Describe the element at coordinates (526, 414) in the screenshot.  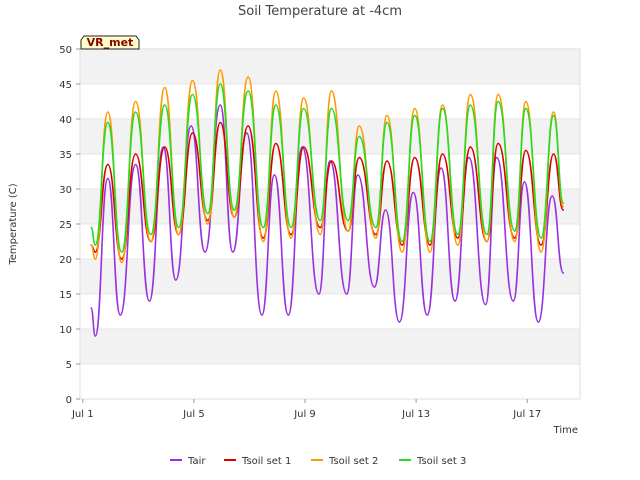
I see `x-tick-label: Jul 17` at that location.